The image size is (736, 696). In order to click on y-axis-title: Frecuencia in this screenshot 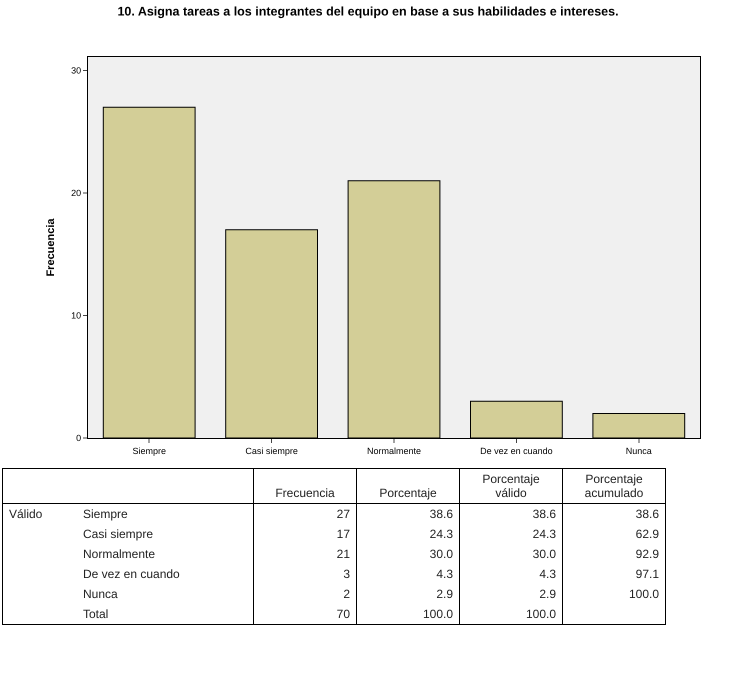, I will do `click(50, 247)`.